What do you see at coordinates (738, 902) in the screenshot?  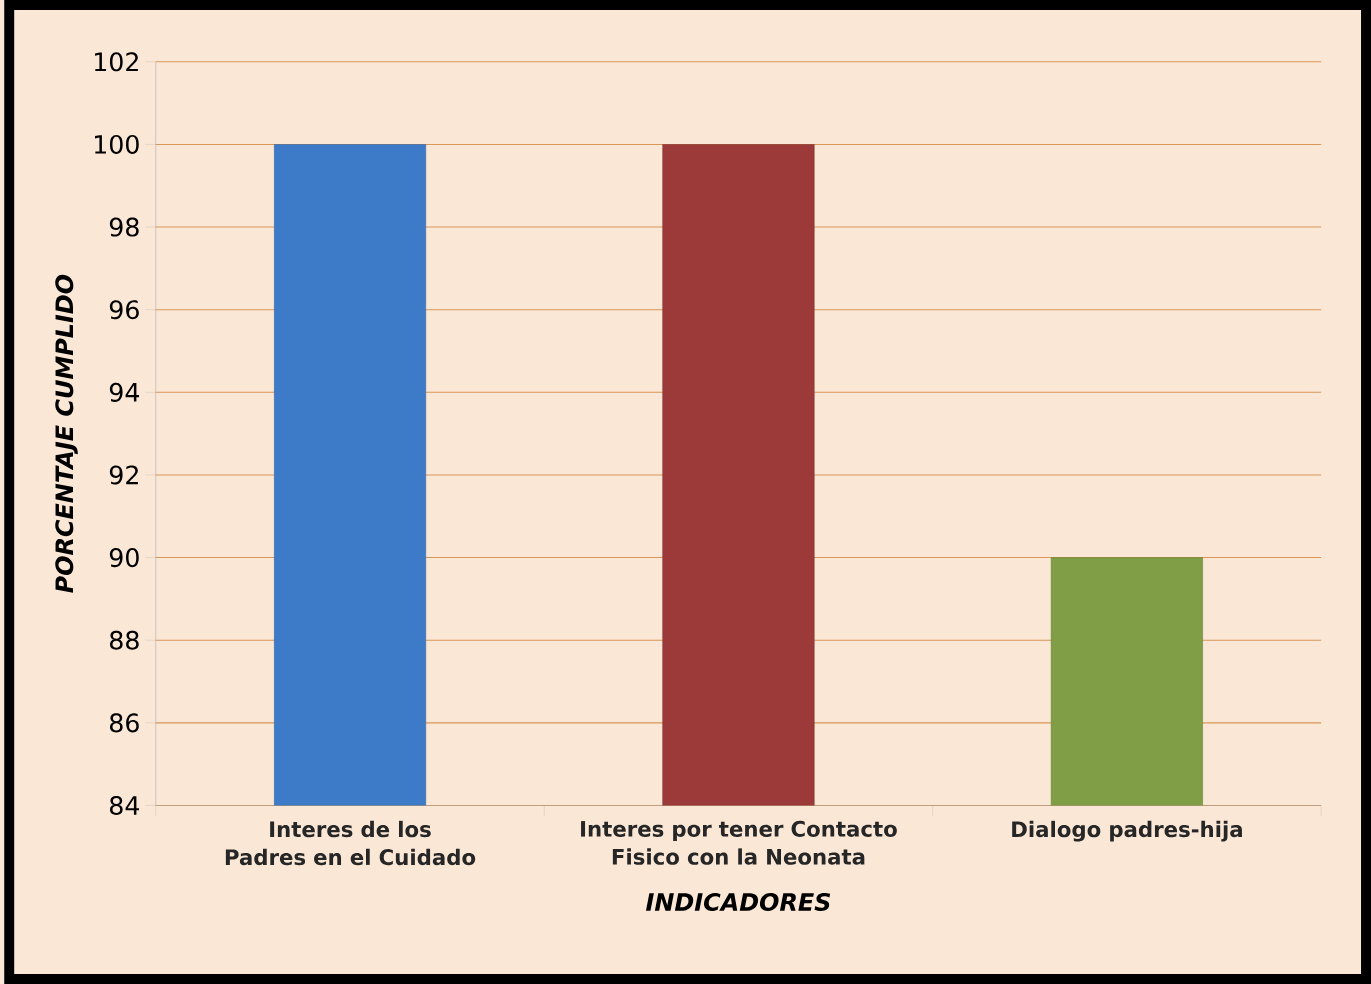 I see `x-axis-title: INDICADORES` at bounding box center [738, 902].